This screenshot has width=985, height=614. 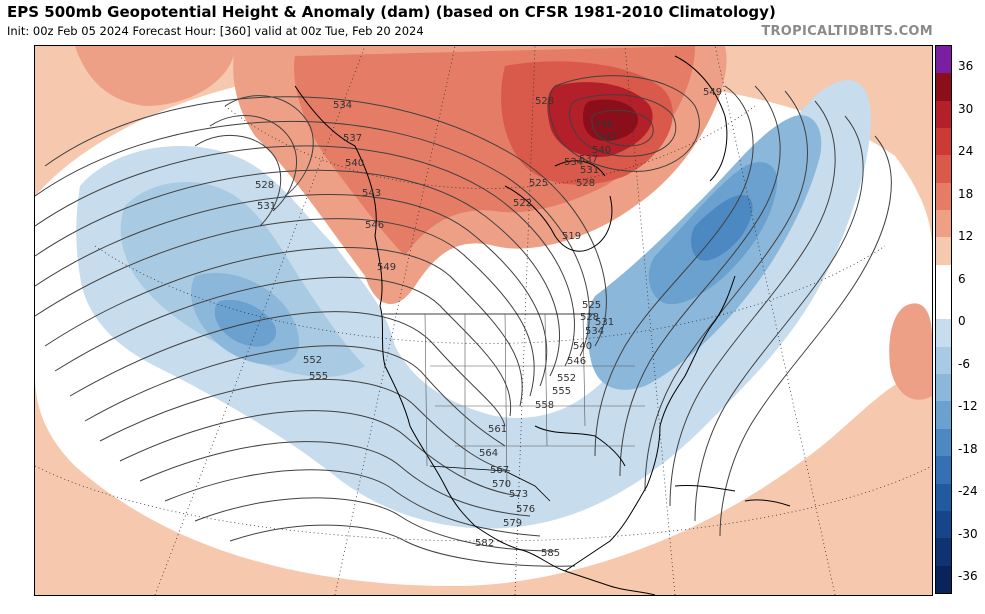 I want to click on colorbar-tick-label: -12, so click(x=968, y=406).